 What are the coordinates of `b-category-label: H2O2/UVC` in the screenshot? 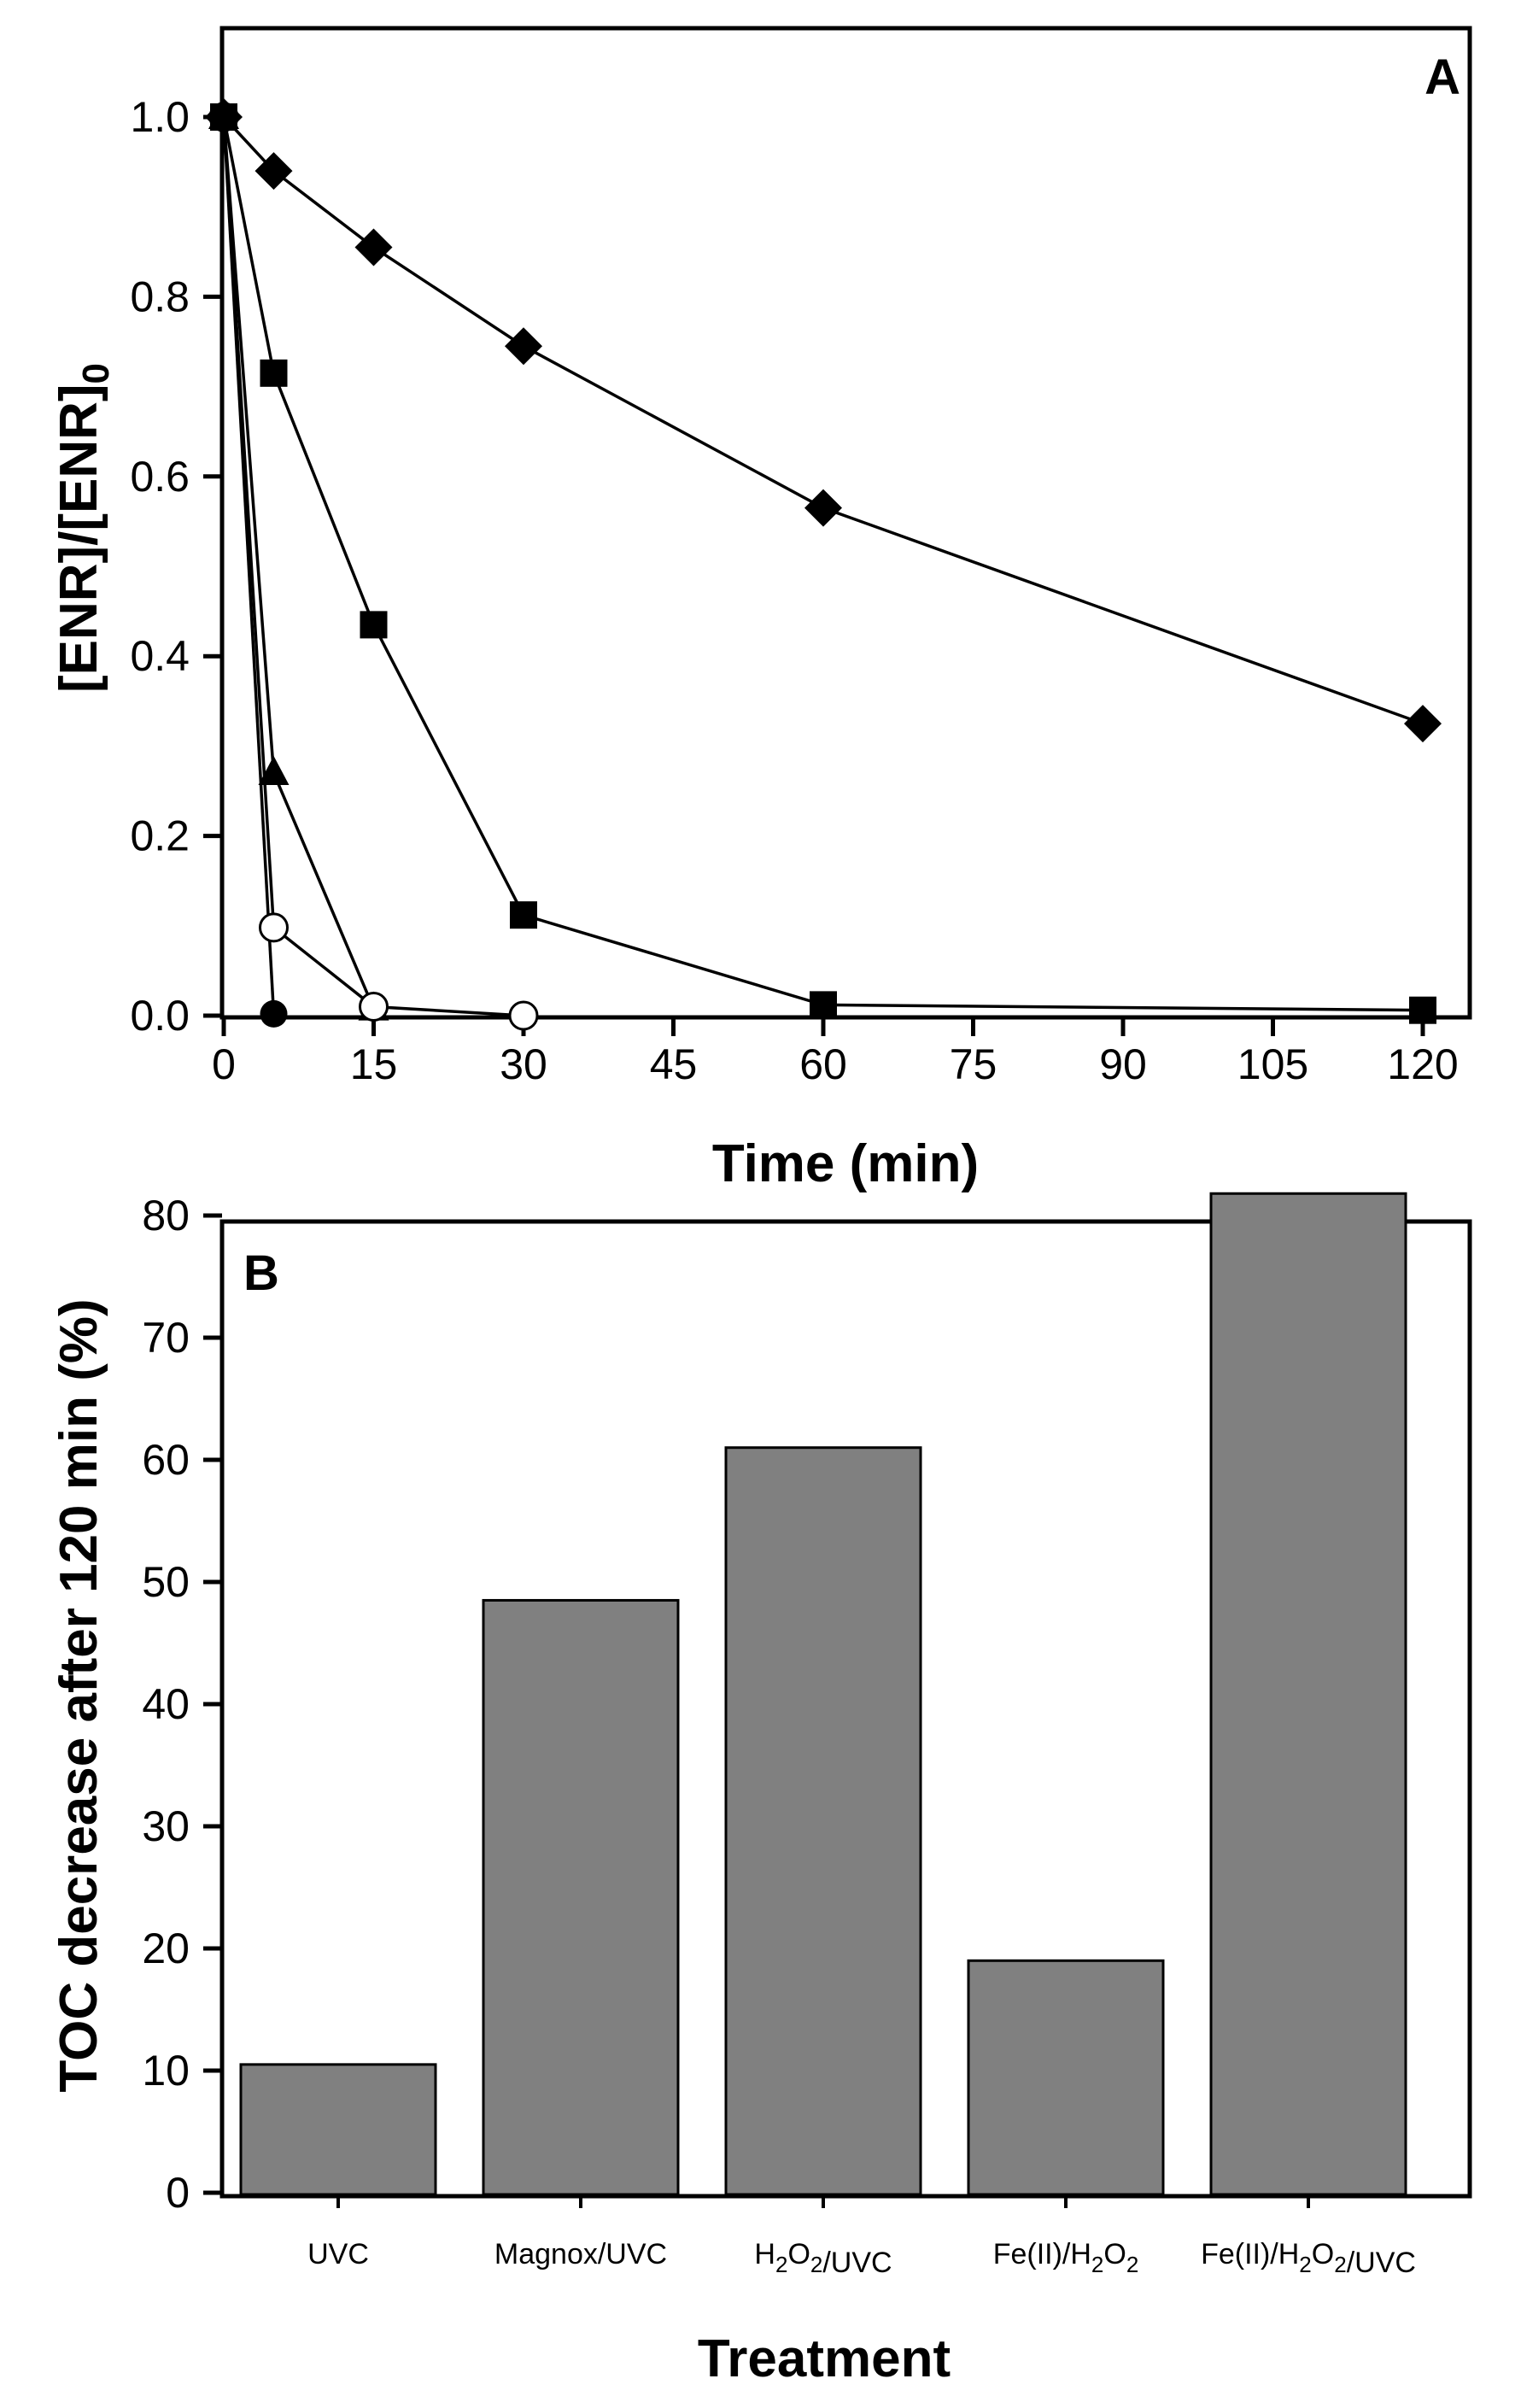 It's located at (823, 2258).